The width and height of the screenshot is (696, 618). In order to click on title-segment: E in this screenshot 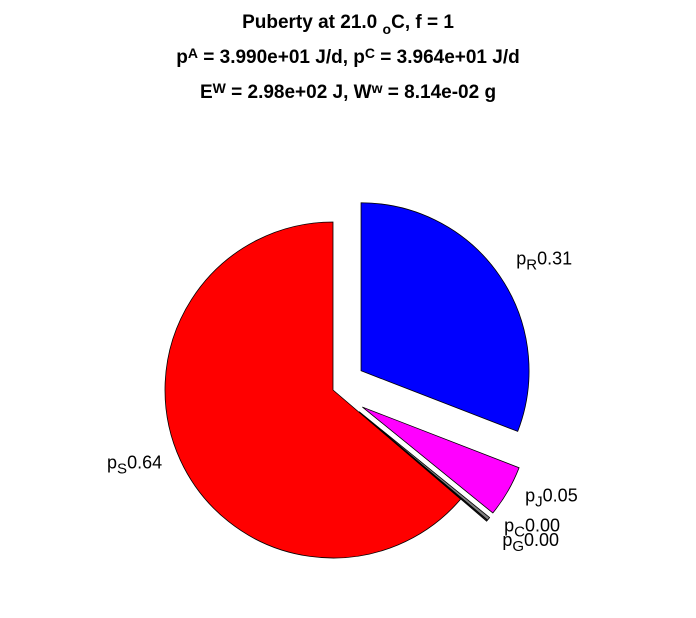, I will do `click(206, 92)`.